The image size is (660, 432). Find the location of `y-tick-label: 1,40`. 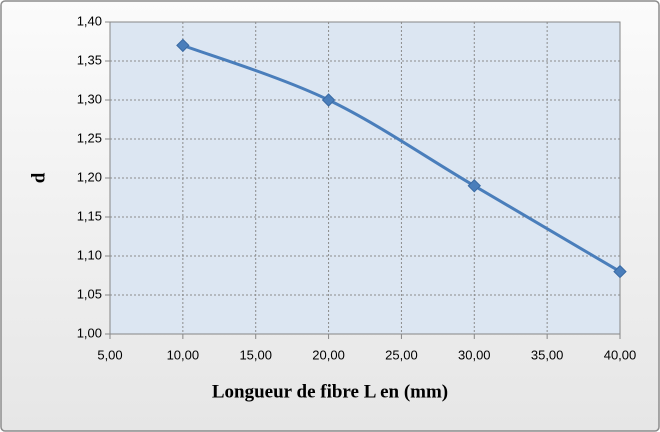

y-tick-label: 1,40 is located at coordinates (89, 20).